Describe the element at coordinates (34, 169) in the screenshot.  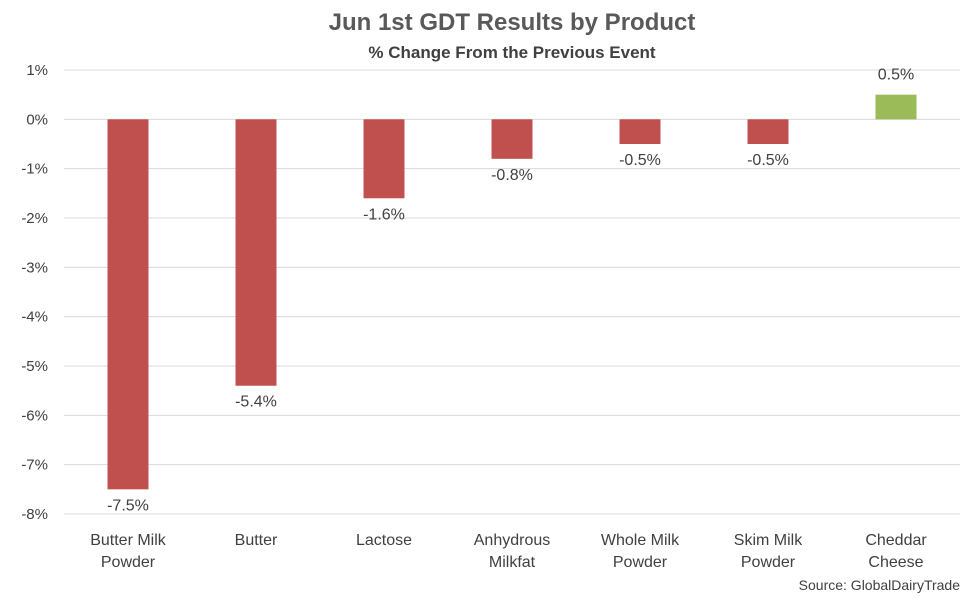
I see `y-tick-label: -1%` at that location.